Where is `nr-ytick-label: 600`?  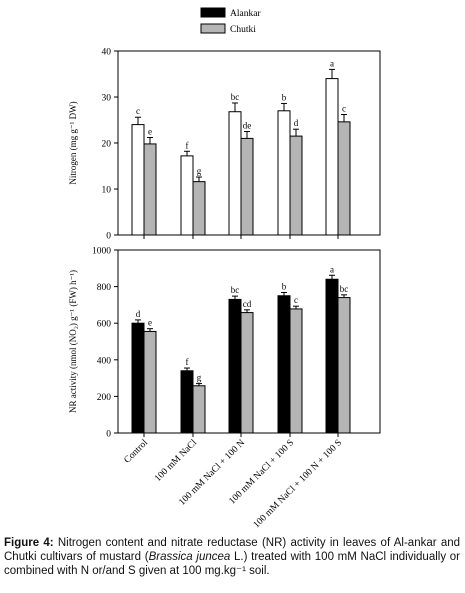
nr-ytick-label: 600 is located at coordinates (104, 325).